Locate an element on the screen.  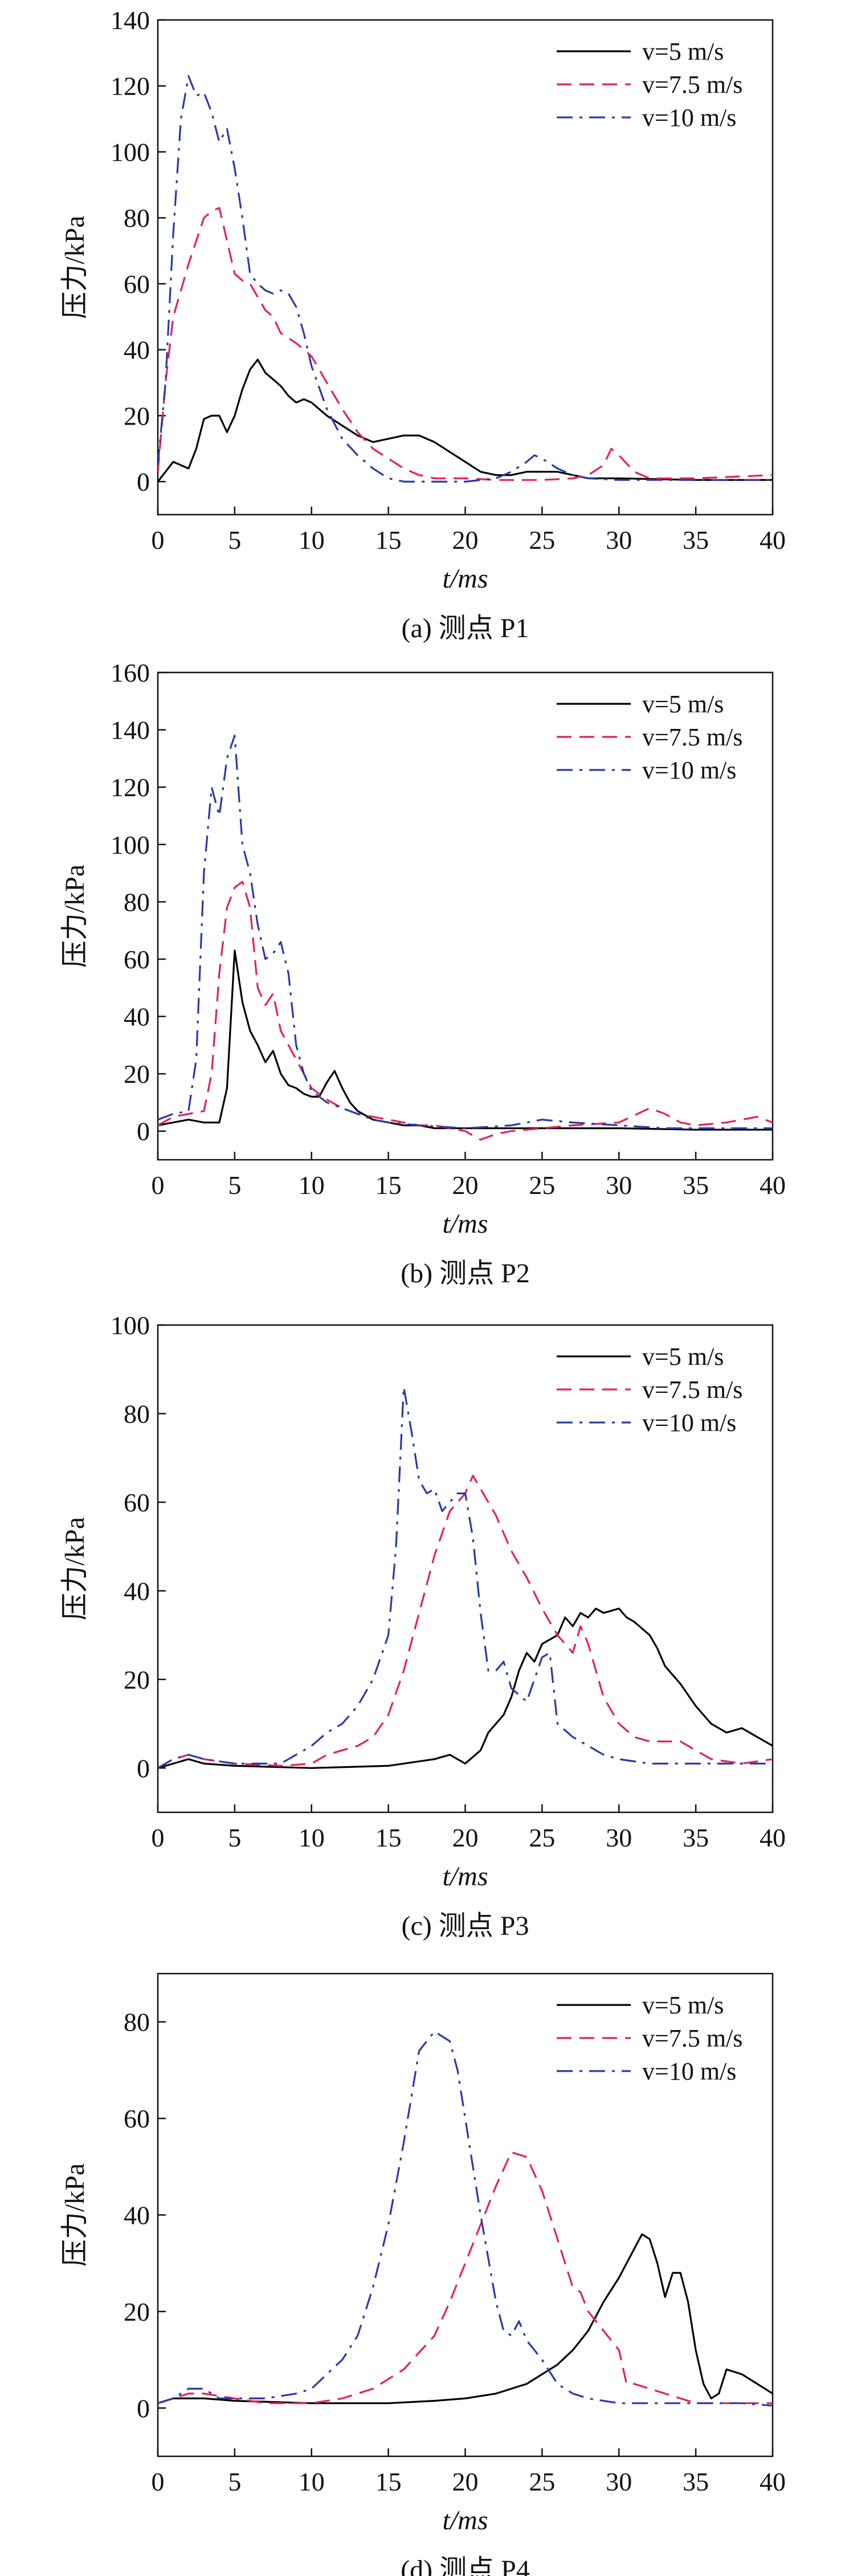
panel-caption: (b) 测点 P2 is located at coordinates (465, 1273).